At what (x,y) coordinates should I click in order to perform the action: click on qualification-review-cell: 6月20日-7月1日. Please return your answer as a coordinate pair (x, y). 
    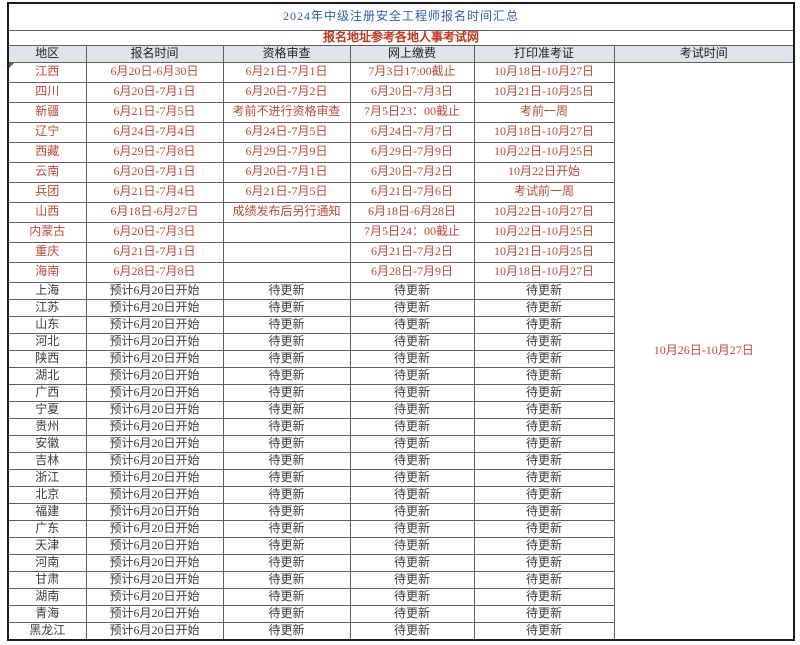
    Looking at the image, I should click on (286, 172).